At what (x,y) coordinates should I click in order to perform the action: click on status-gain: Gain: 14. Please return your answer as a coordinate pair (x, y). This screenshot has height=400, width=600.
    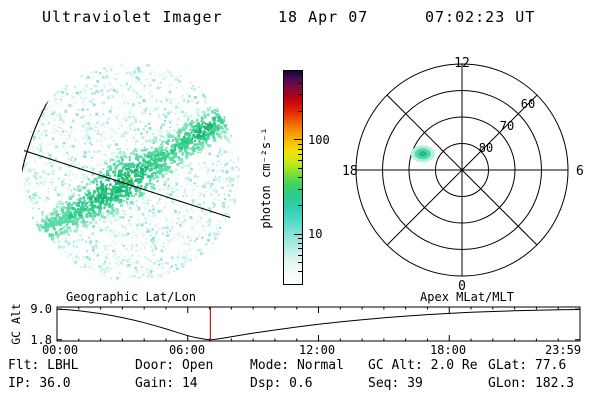
    Looking at the image, I should click on (166, 383).